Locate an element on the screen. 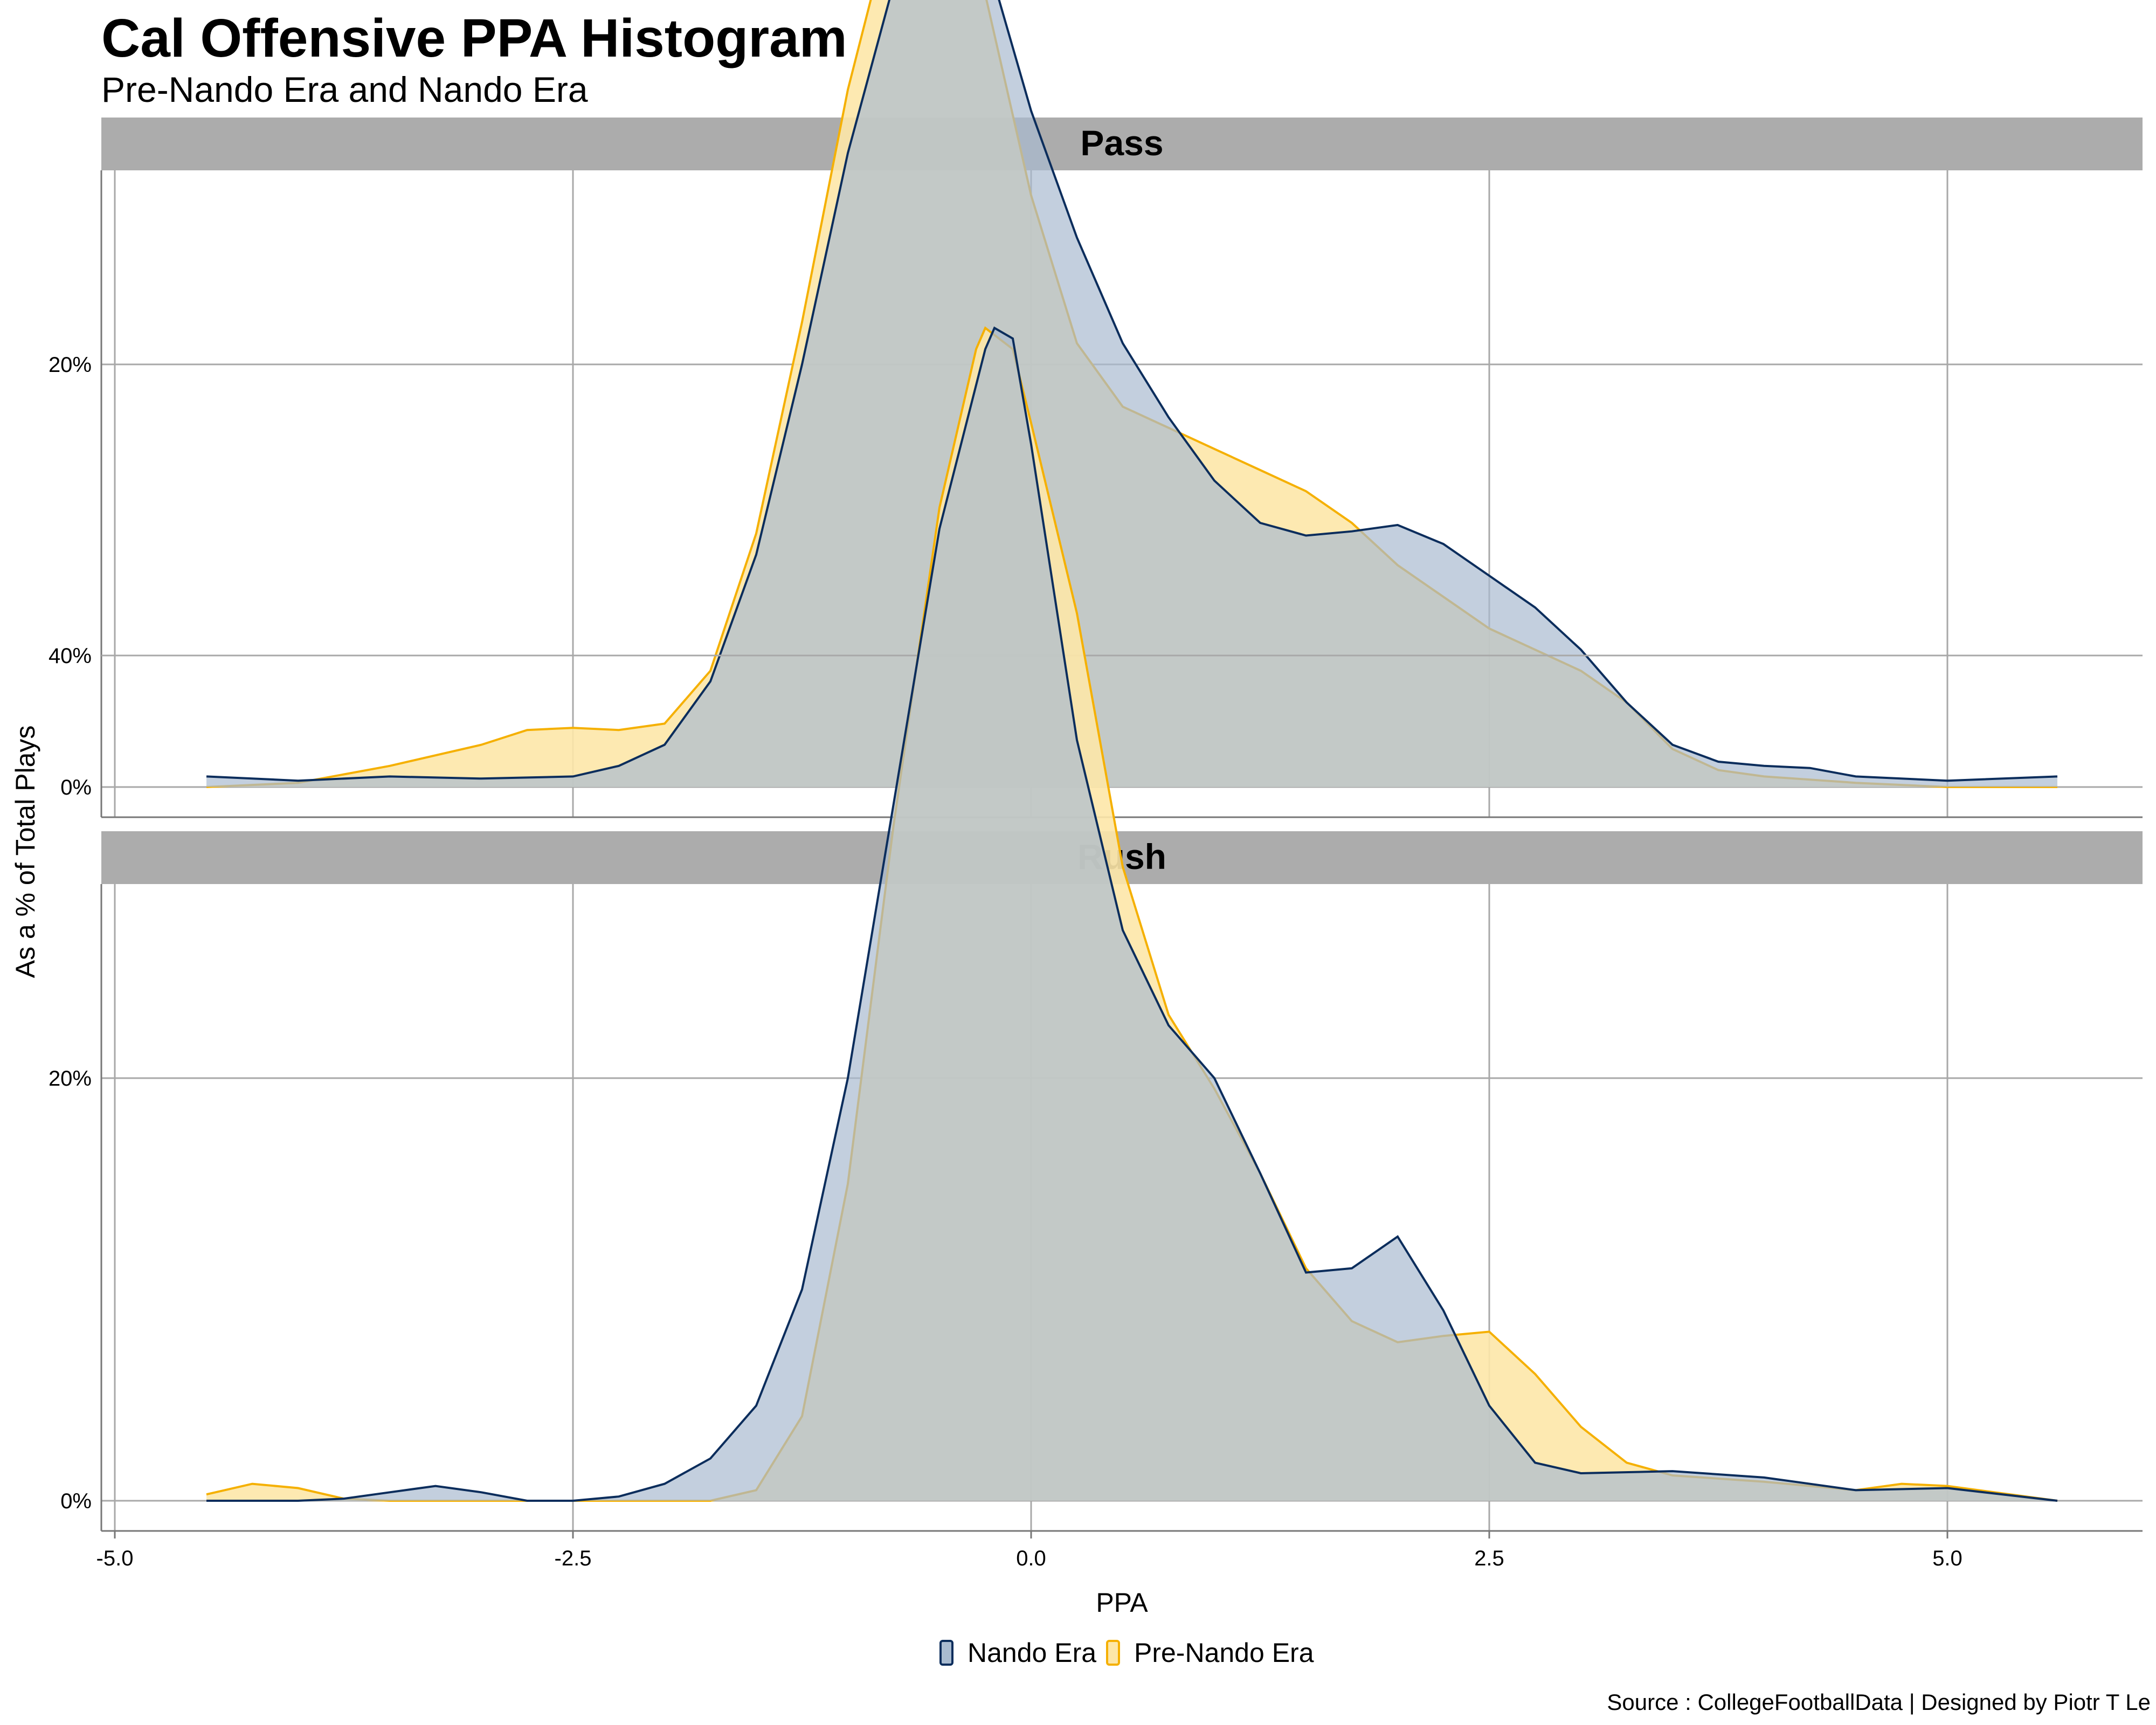 The width and height of the screenshot is (2156, 1725). facet-label: Pass is located at coordinates (1122, 143).